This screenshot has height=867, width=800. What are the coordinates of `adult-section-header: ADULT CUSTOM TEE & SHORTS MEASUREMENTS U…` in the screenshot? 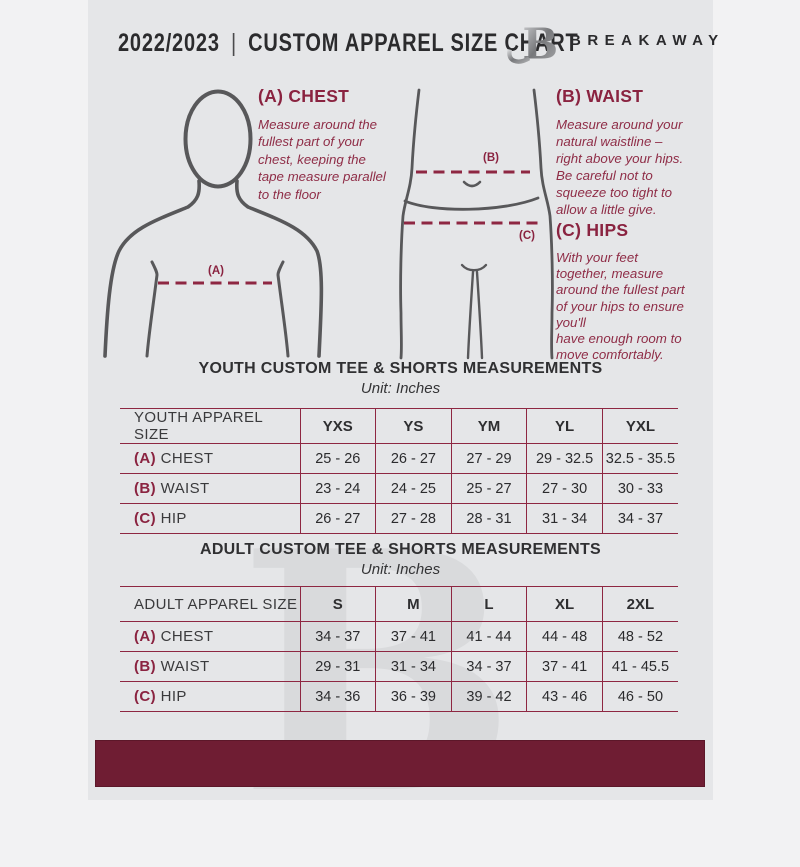 It's located at (400, 559).